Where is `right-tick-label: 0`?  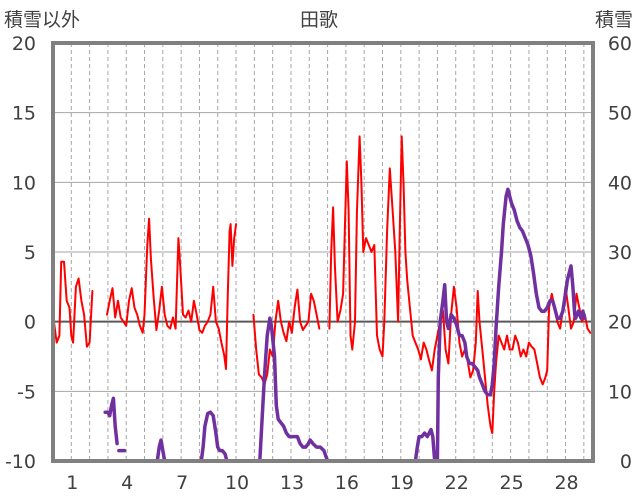 right-tick-label: 0 is located at coordinates (626, 462).